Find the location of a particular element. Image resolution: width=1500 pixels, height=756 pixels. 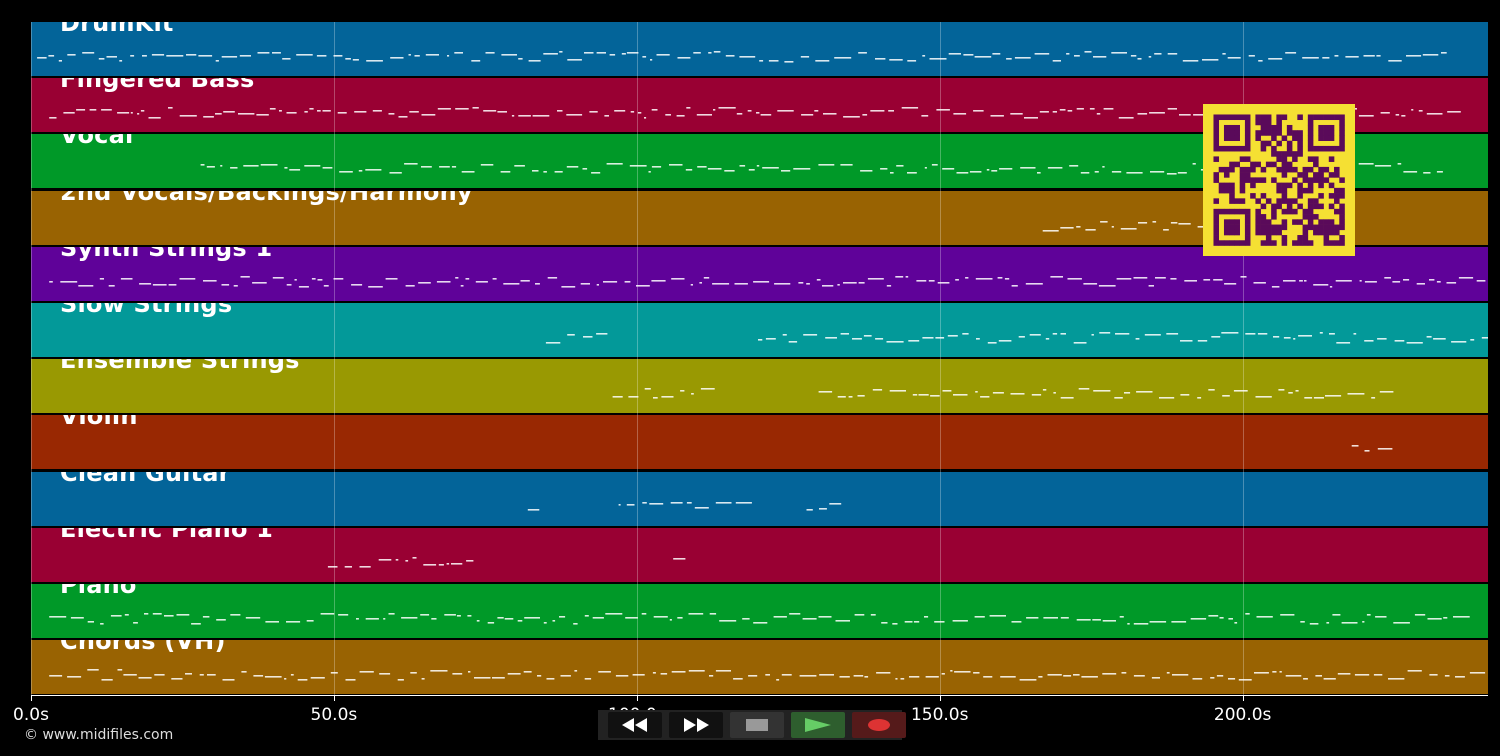

track-lane: Electric Piano 1 is located at coordinates (759, 554).